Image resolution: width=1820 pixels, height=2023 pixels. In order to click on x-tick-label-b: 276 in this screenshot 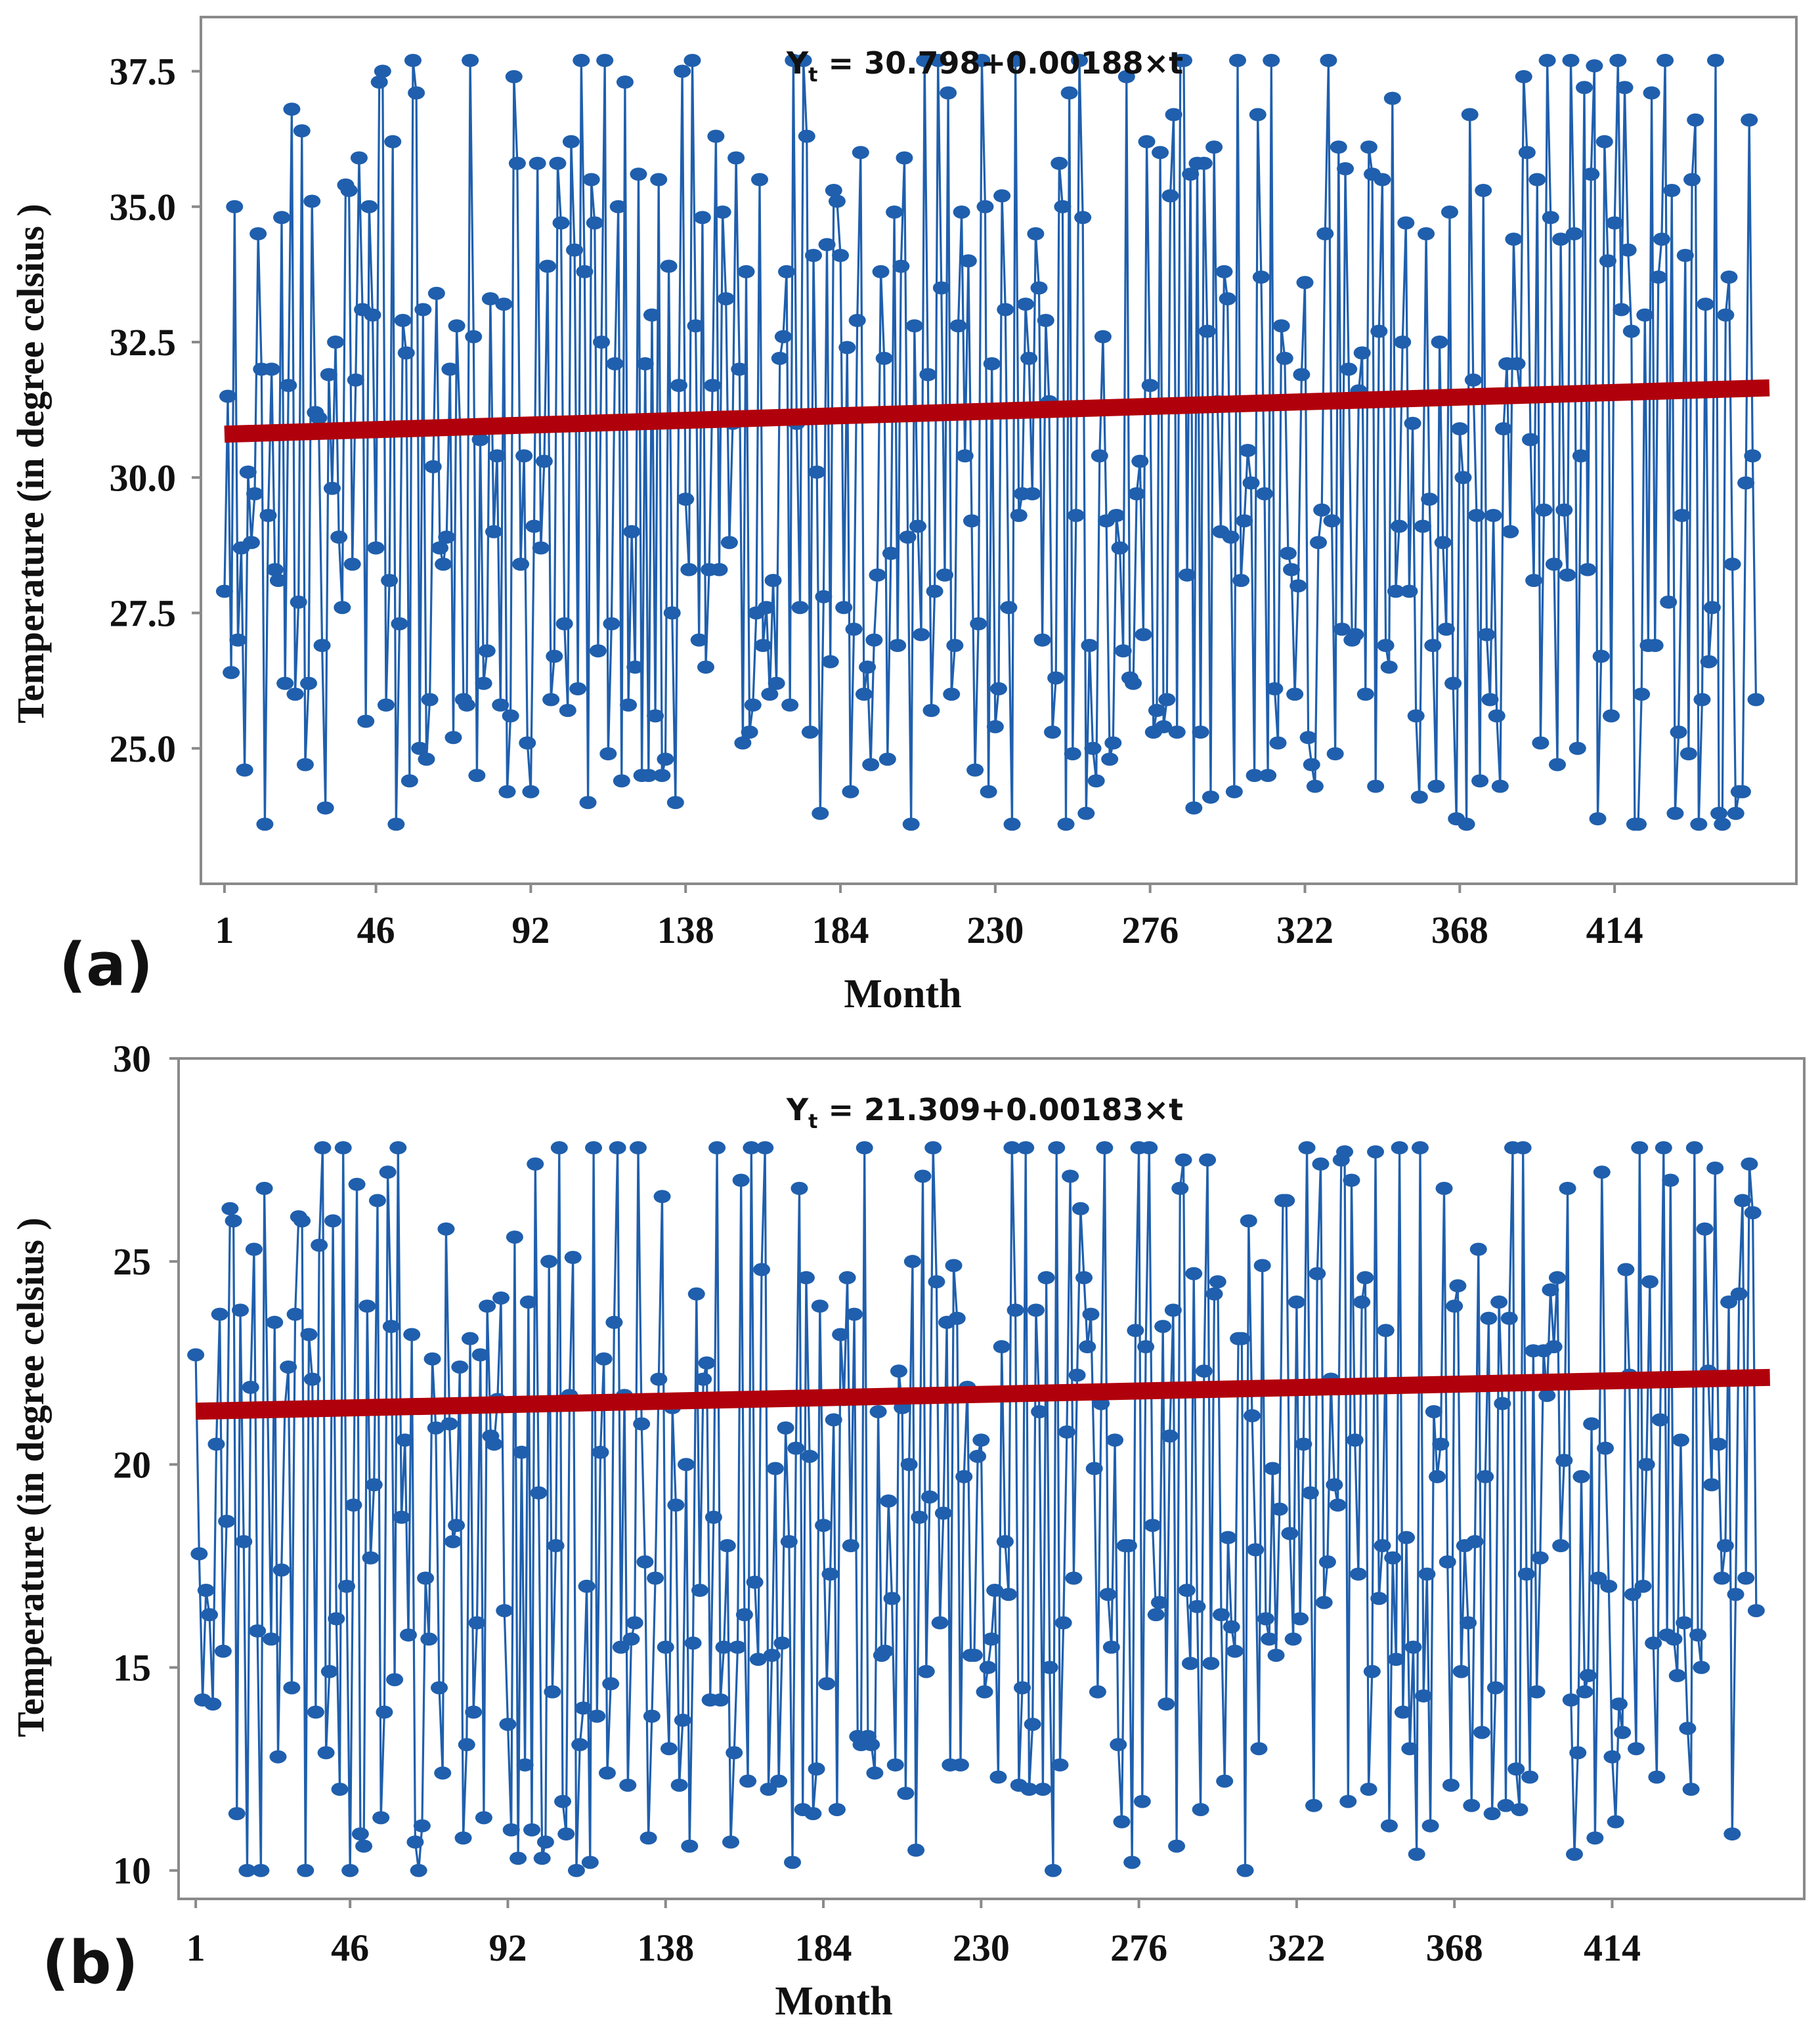, I will do `click(1138, 1947)`.